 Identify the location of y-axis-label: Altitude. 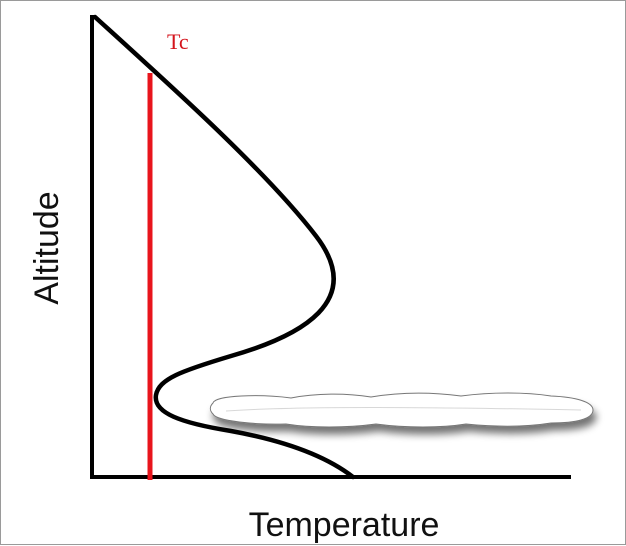
(47, 247).